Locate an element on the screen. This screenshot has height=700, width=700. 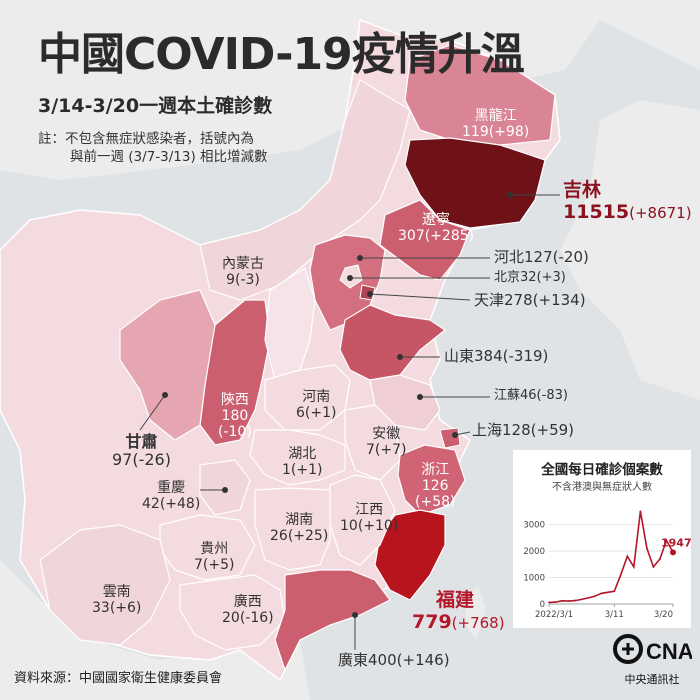
label-yunnan-name: 雲南 is located at coordinates (116, 592).